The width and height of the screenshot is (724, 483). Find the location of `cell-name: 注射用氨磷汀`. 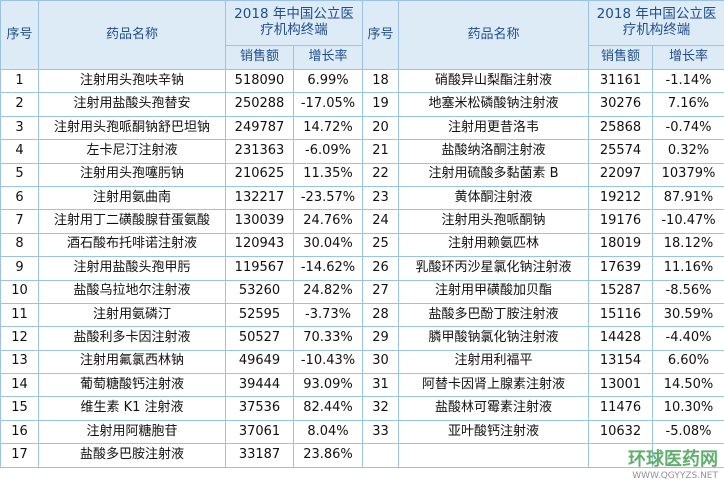

cell-name: 注射用氨磷汀 is located at coordinates (132, 315).